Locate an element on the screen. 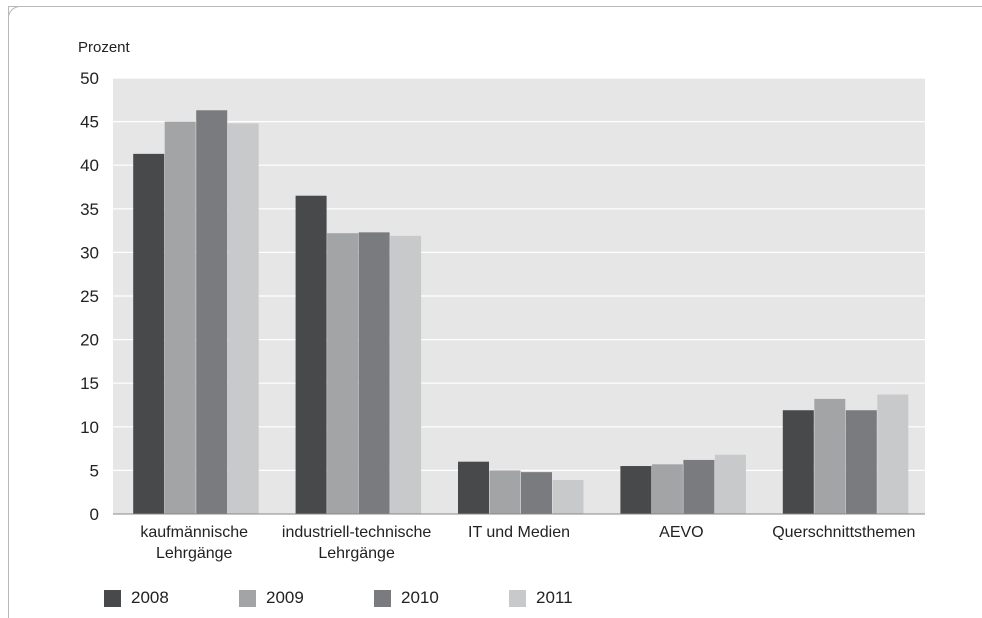 The image size is (982, 618). y-tick-label: 40 is located at coordinates (89, 165).